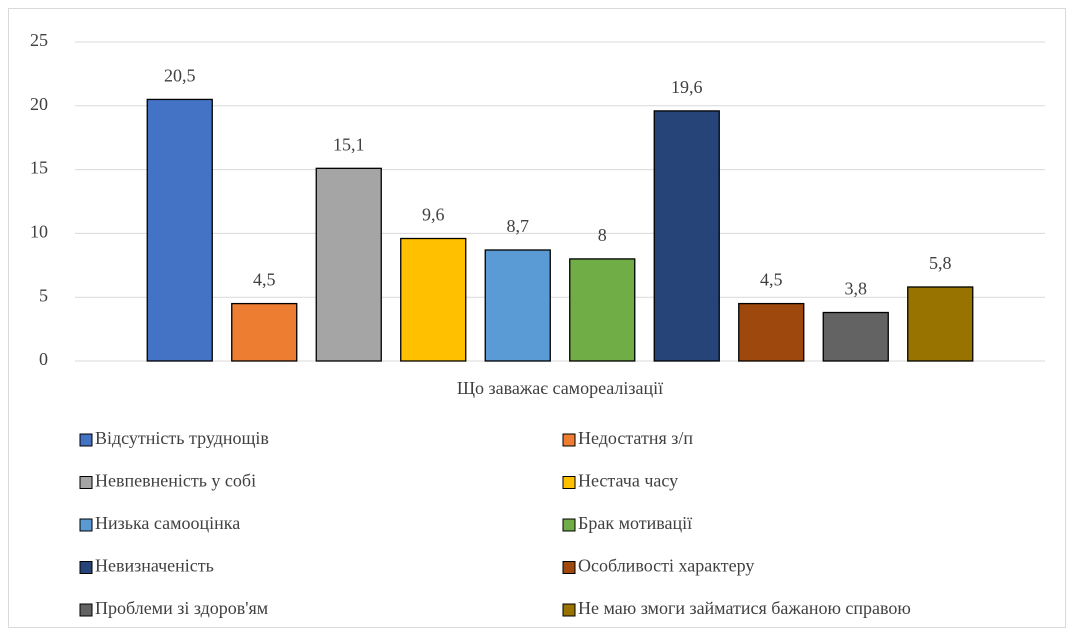 This screenshot has height=635, width=1074. Describe the element at coordinates (433, 215) in the screenshot. I see `data-label: 9,6` at that location.